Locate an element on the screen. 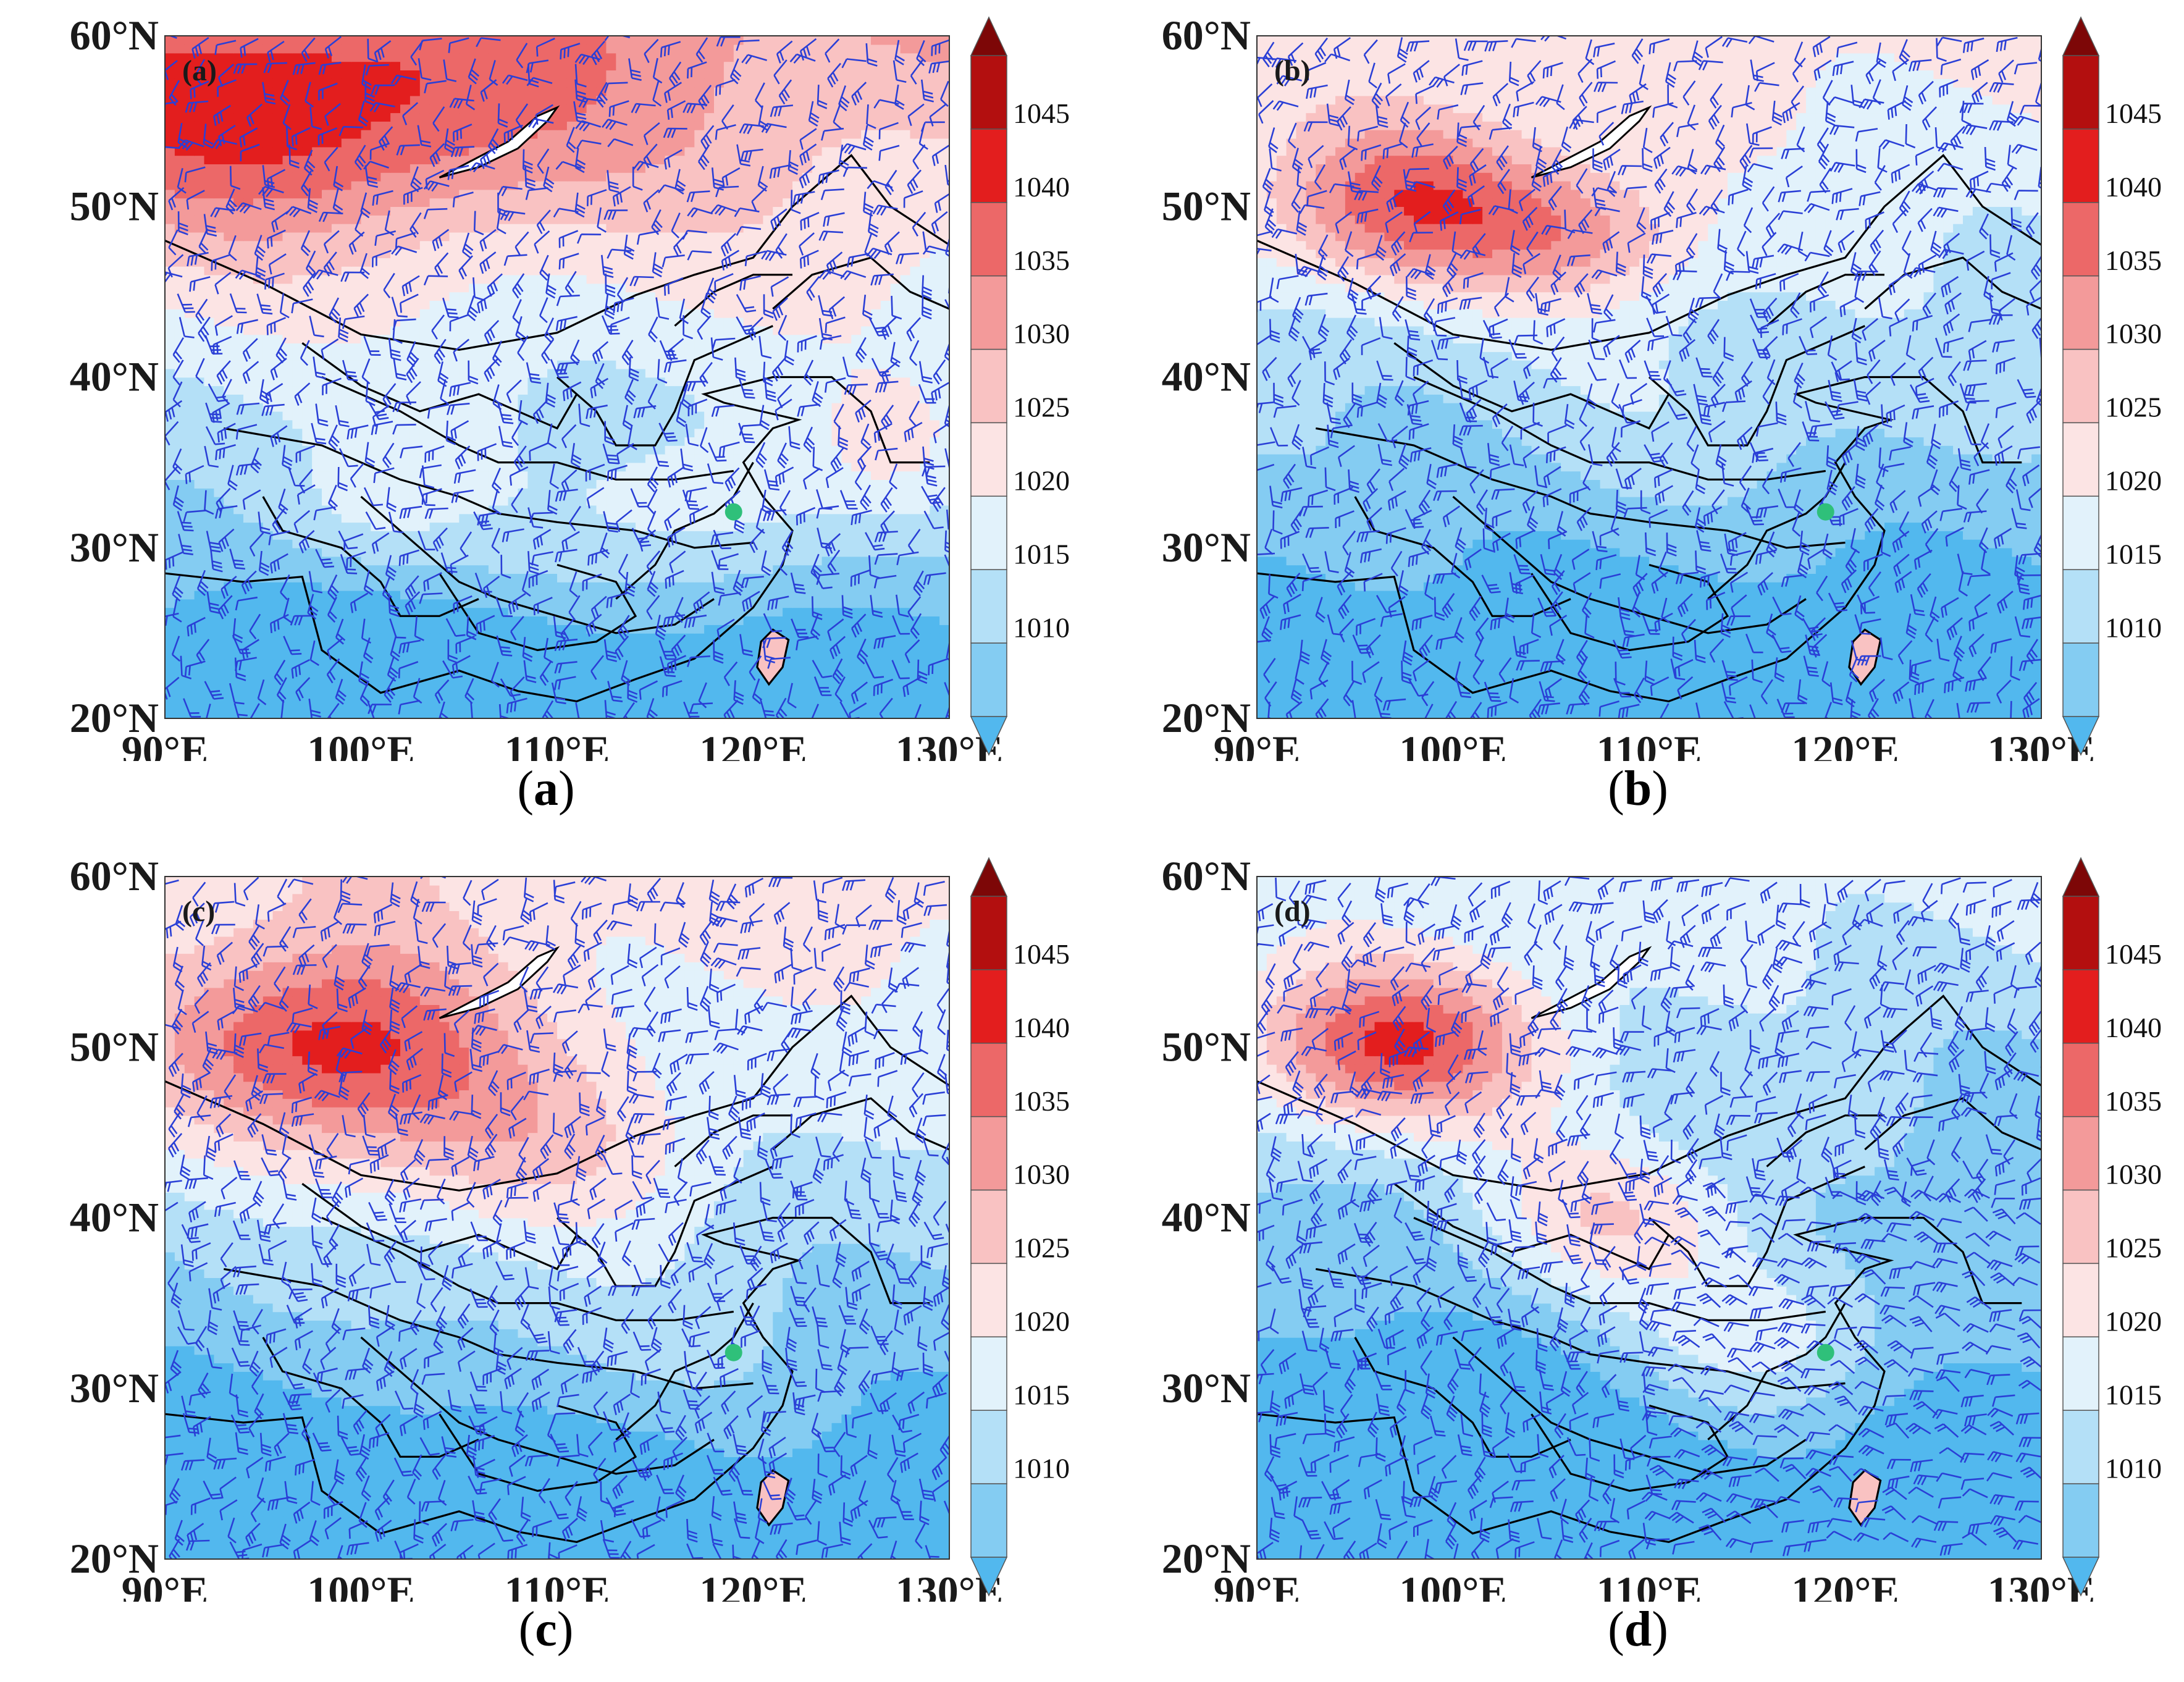 The width and height of the screenshot is (2184, 1682). taiwan-island is located at coordinates (1865, 1498).